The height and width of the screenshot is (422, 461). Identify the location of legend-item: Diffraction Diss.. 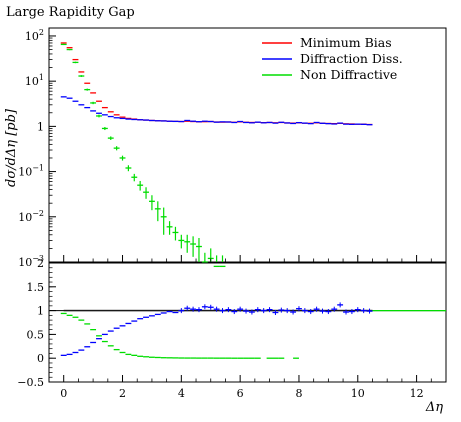
(332, 58).